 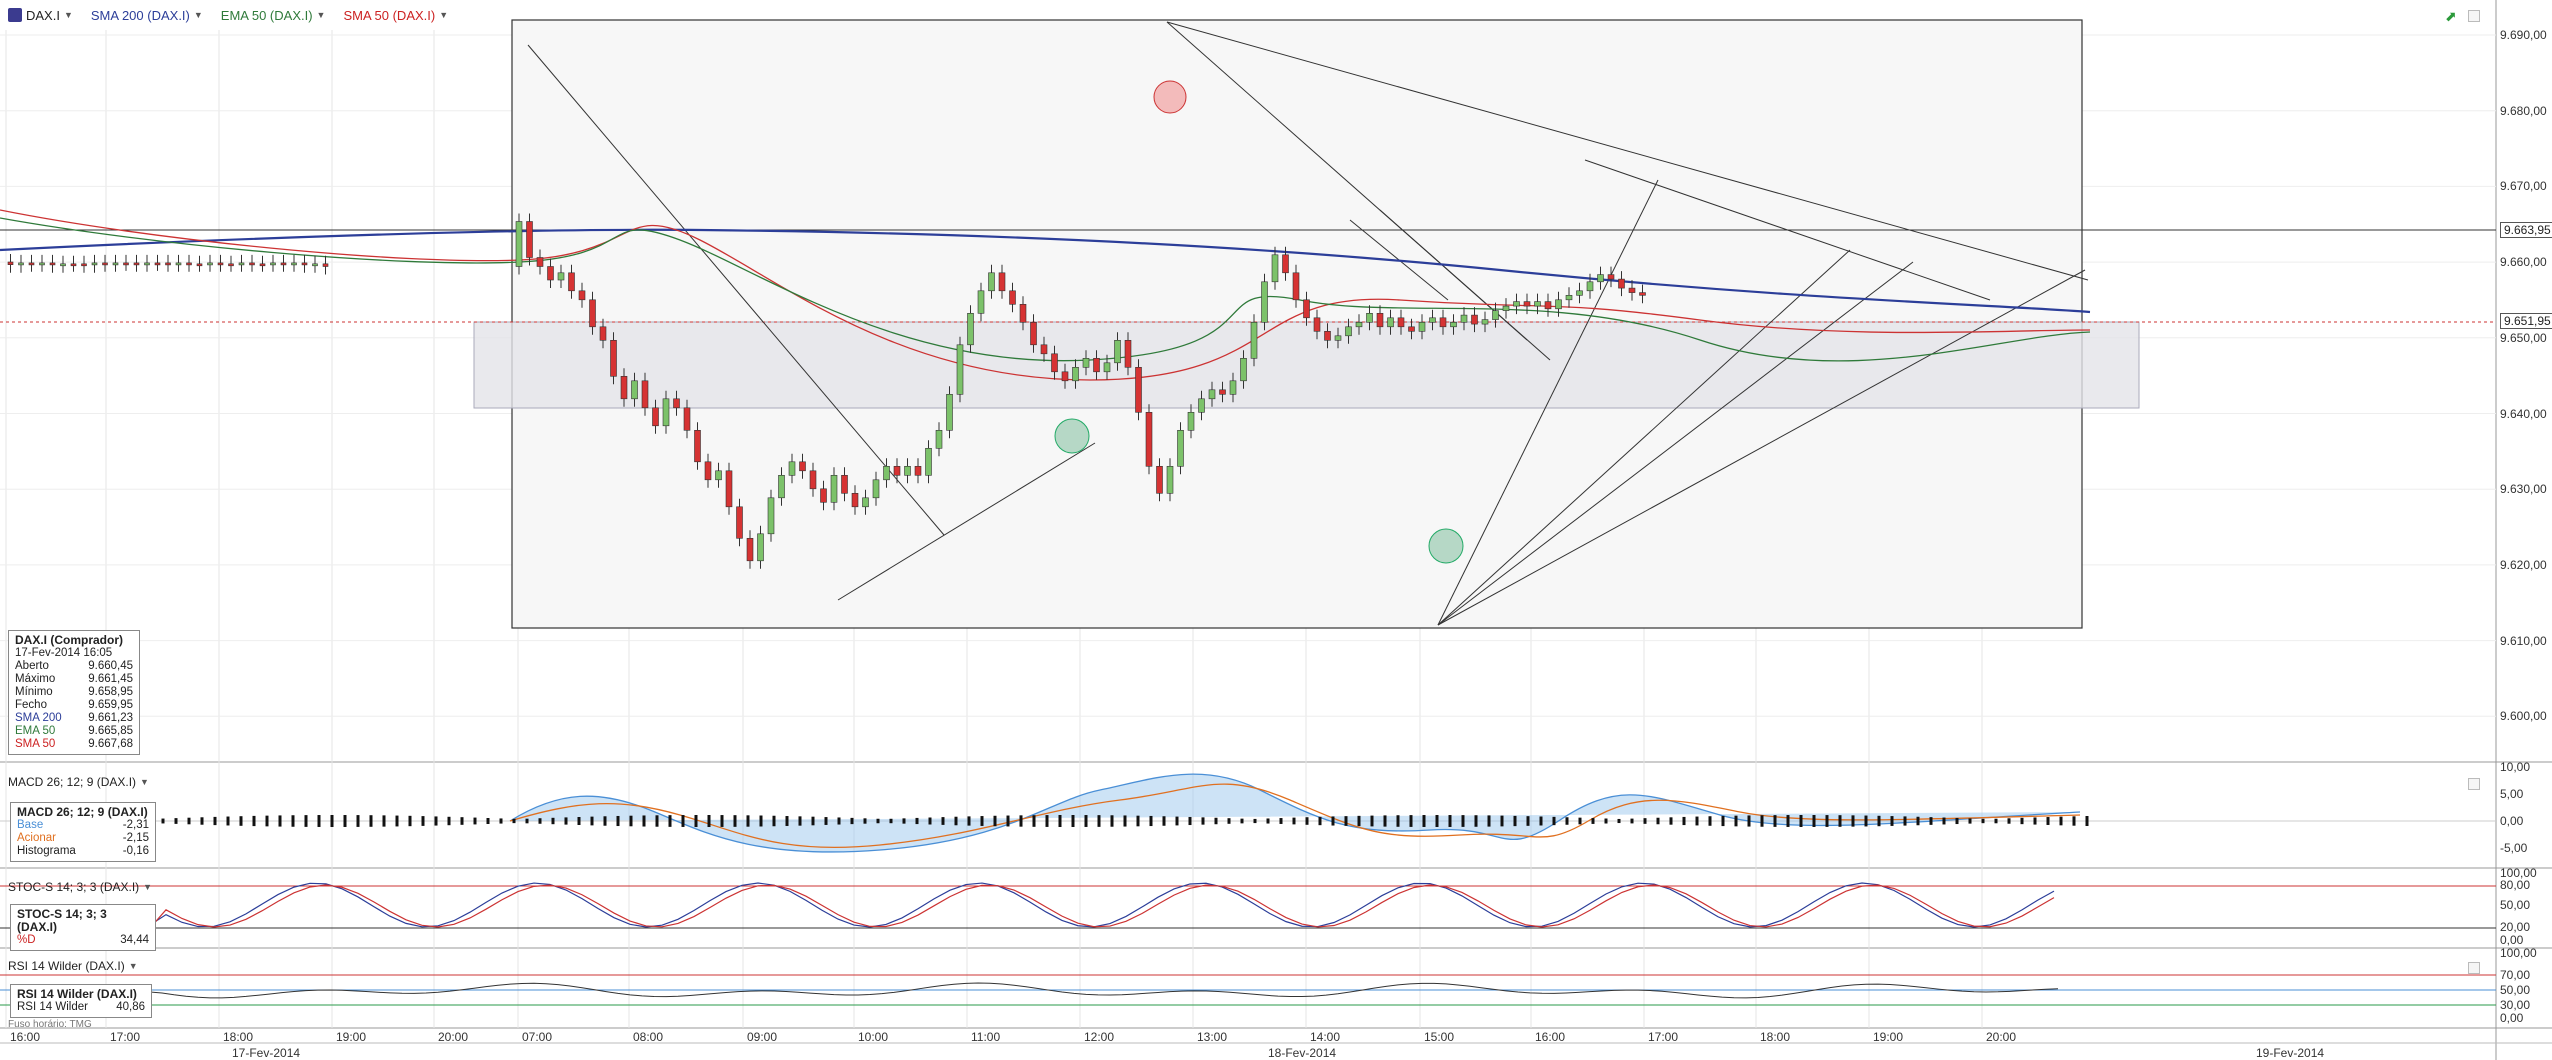 What do you see at coordinates (2001, 1037) in the screenshot?
I see `time-tick-label: 20:00` at bounding box center [2001, 1037].